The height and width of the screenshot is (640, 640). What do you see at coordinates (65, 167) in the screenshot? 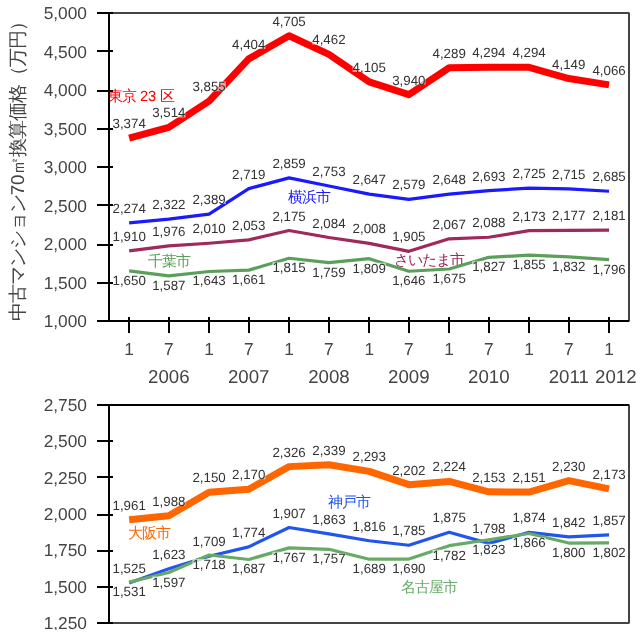
I see `y-tick-label: 3,000` at bounding box center [65, 167].